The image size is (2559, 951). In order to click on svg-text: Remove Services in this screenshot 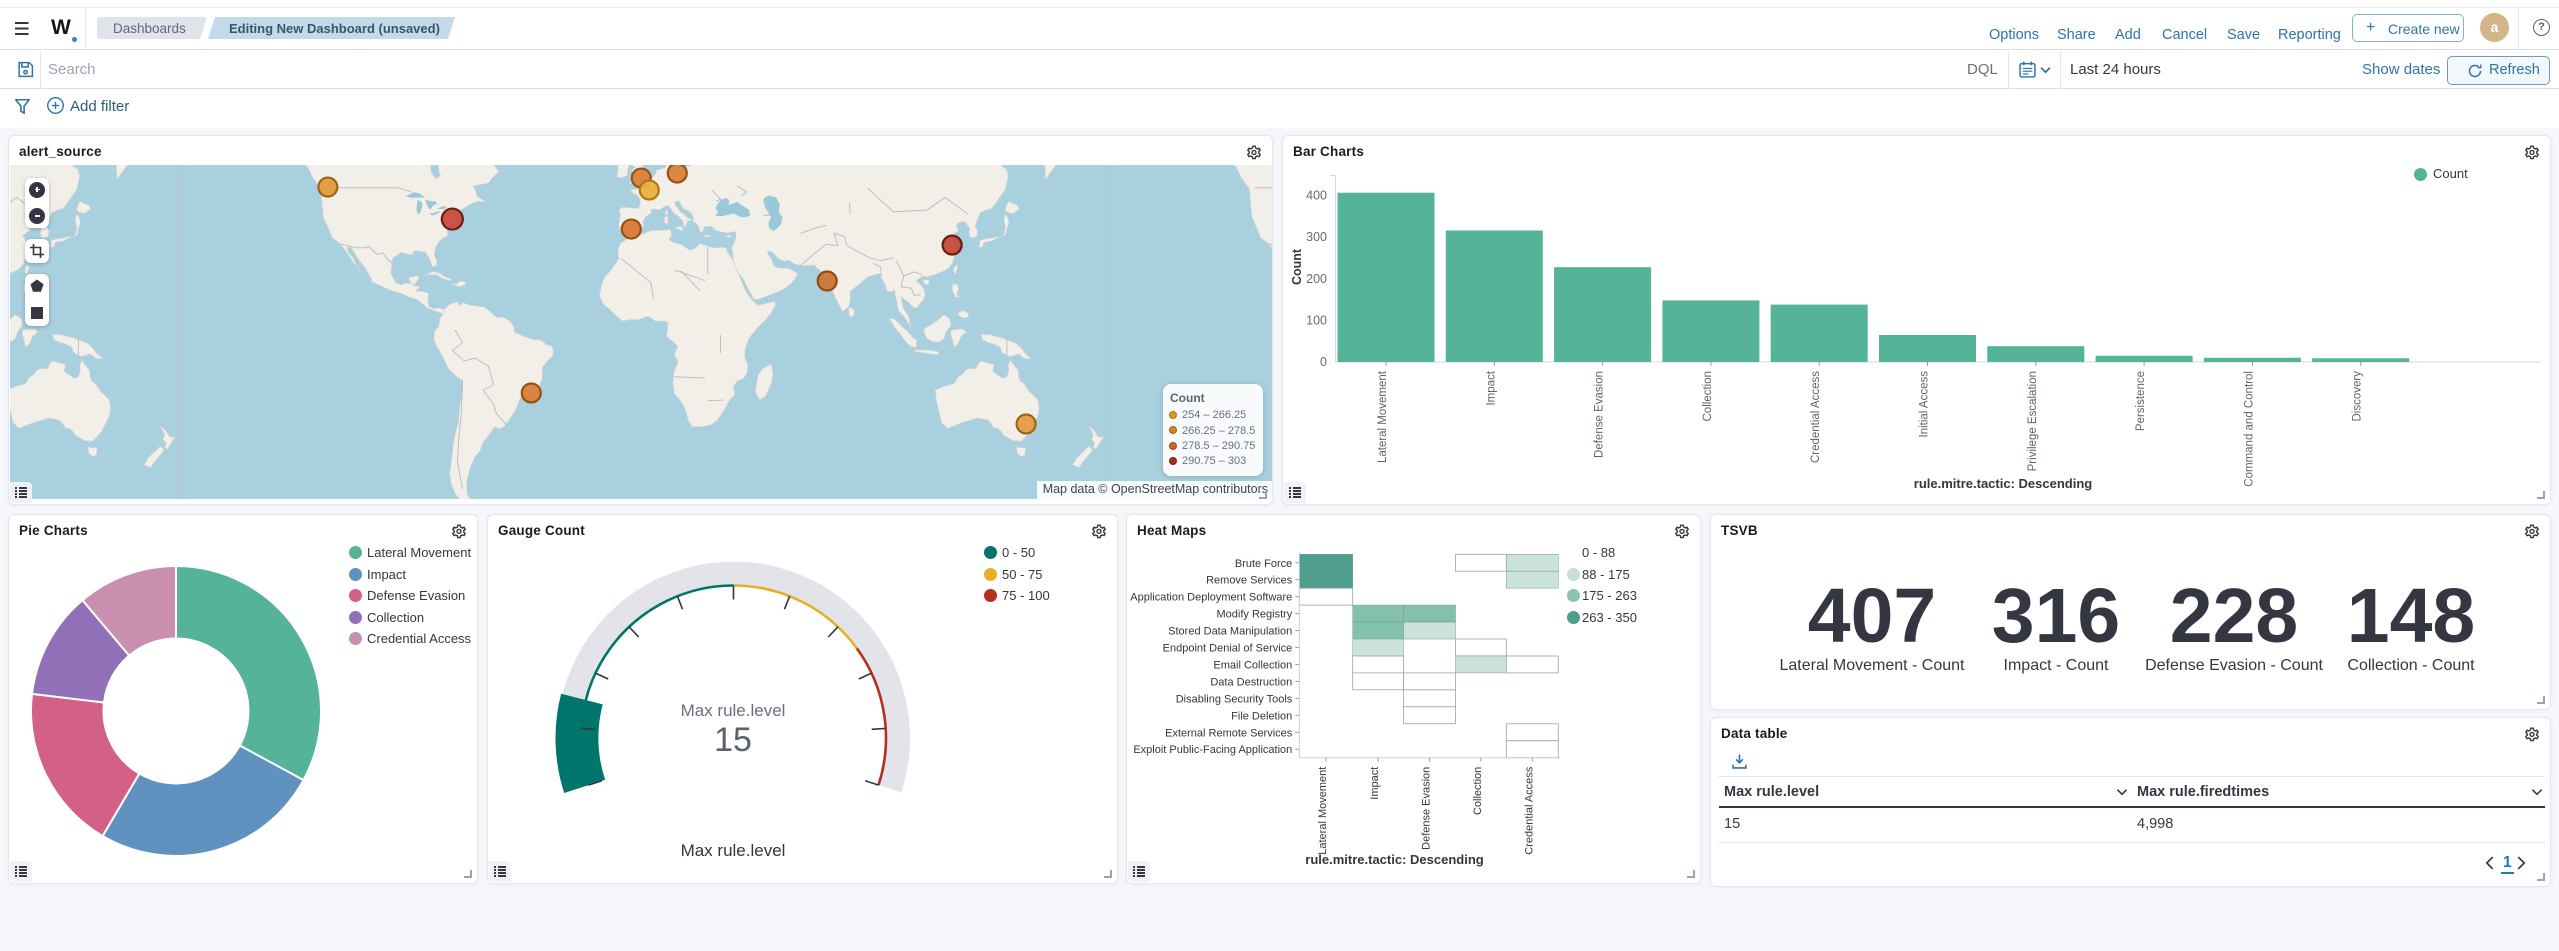, I will do `click(1249, 581)`.